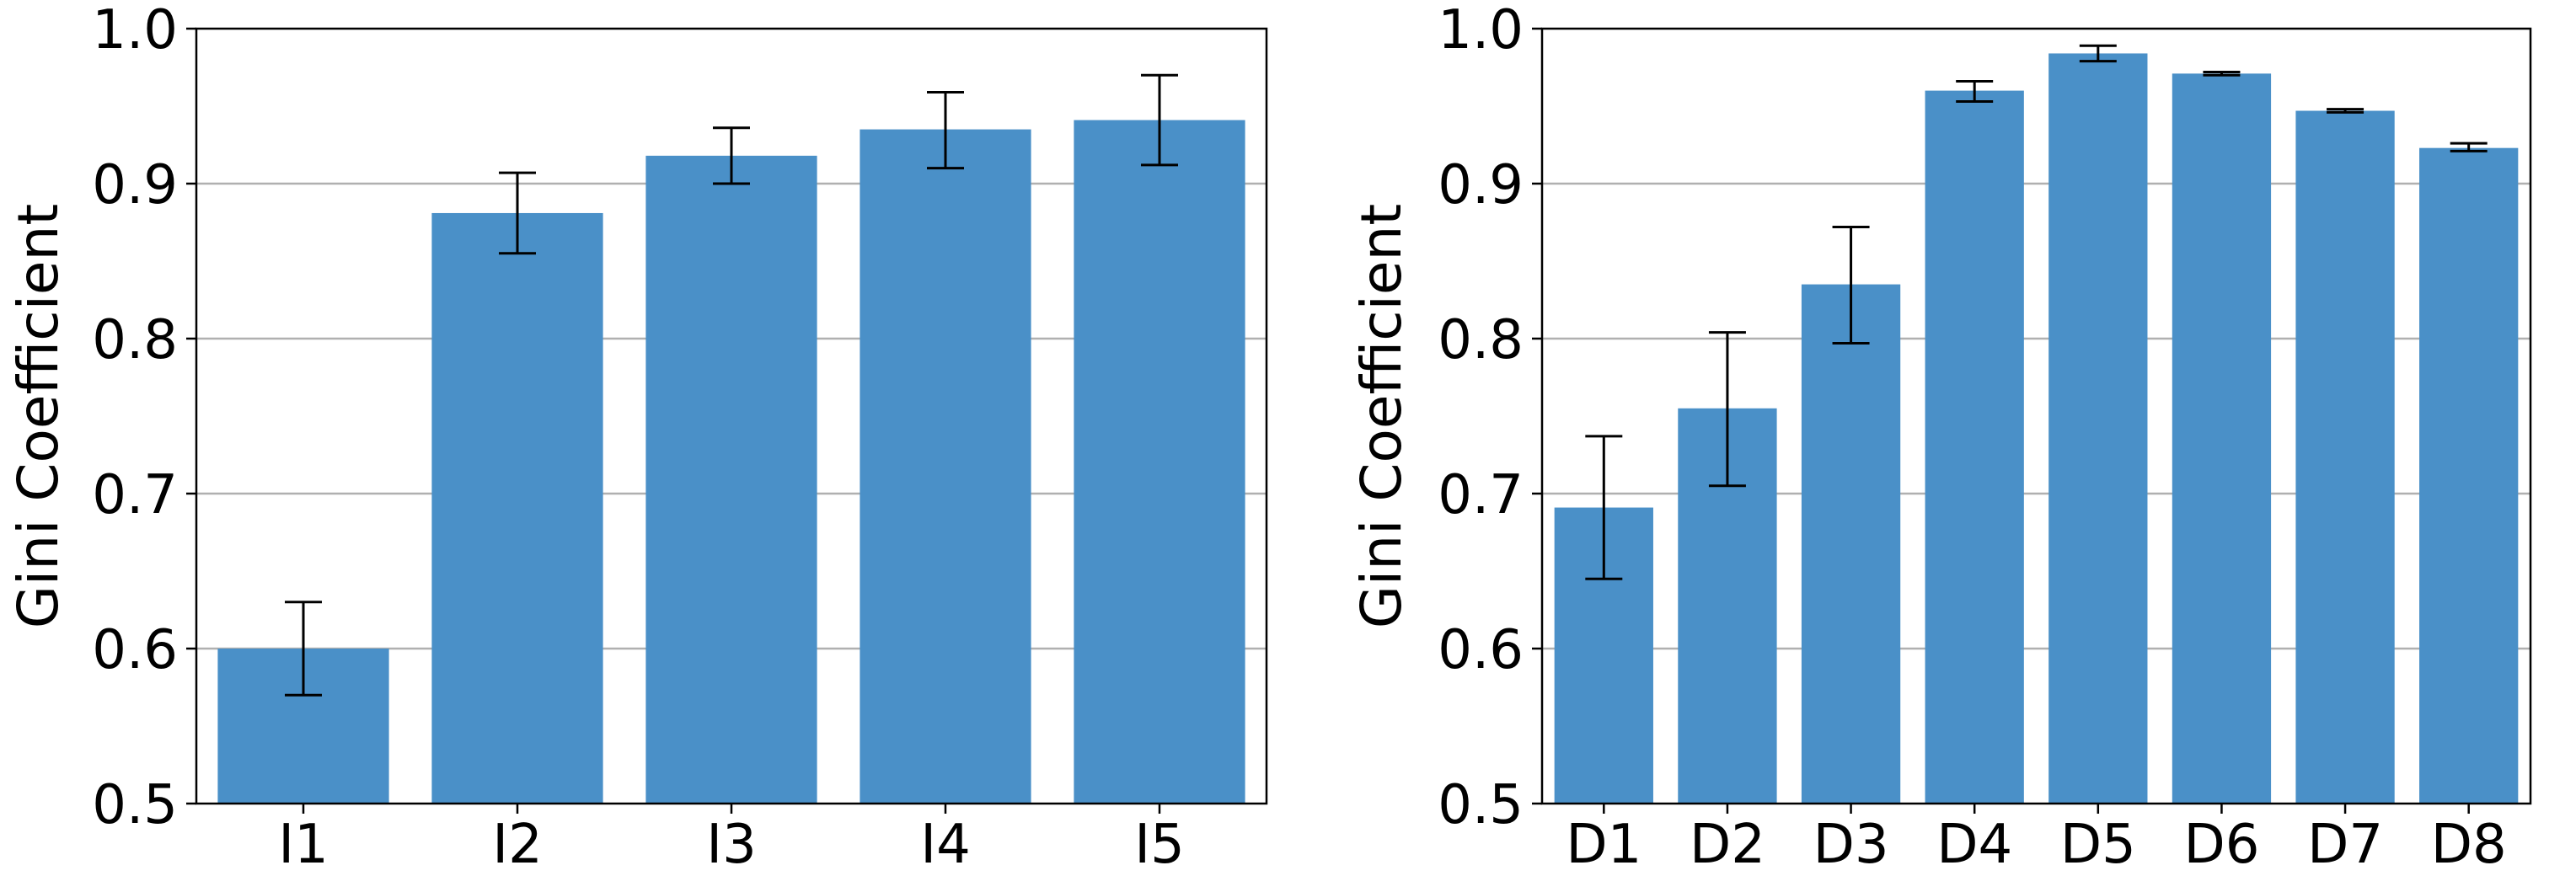 The width and height of the screenshot is (2576, 876). Describe the element at coordinates (1604, 845) in the screenshot. I see `x-tick-label: D1` at that location.